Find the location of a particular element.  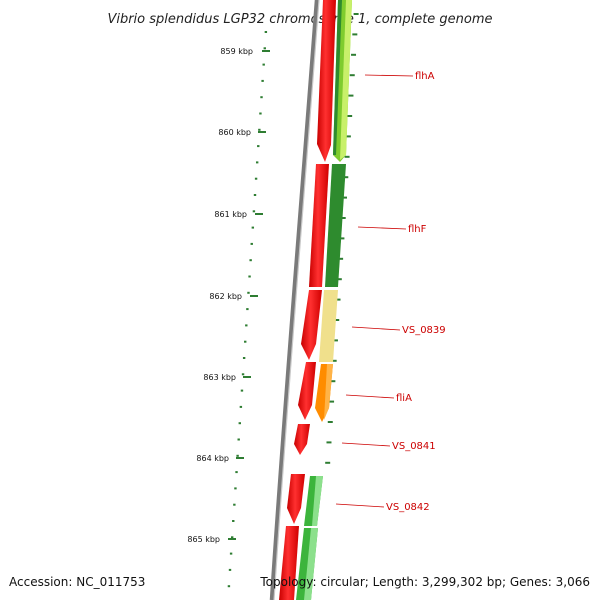

gene-label-flhA: flhA is located at coordinates (425, 76).